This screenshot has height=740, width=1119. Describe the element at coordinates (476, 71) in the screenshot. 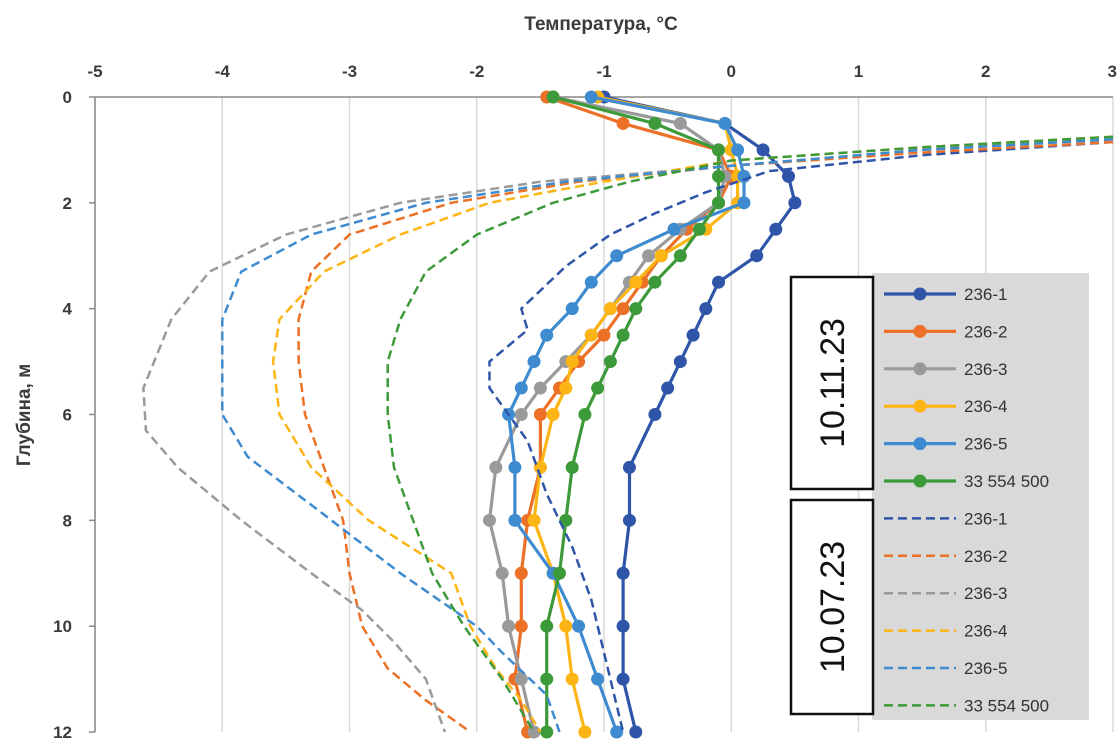

I see `x-tick-label: -2` at that location.